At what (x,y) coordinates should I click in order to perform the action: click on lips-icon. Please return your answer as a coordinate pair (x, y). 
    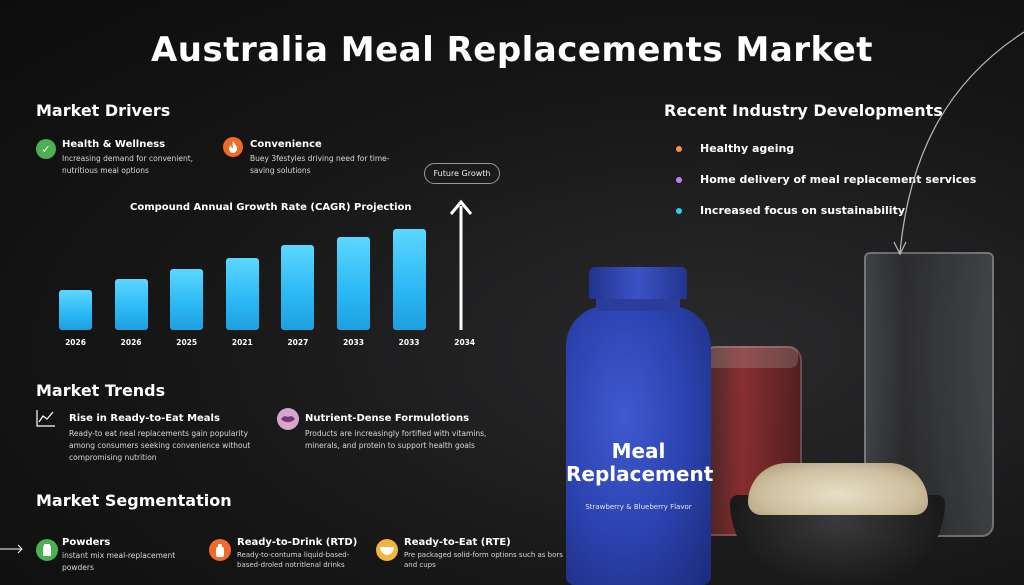
    Looking at the image, I should click on (288, 419).